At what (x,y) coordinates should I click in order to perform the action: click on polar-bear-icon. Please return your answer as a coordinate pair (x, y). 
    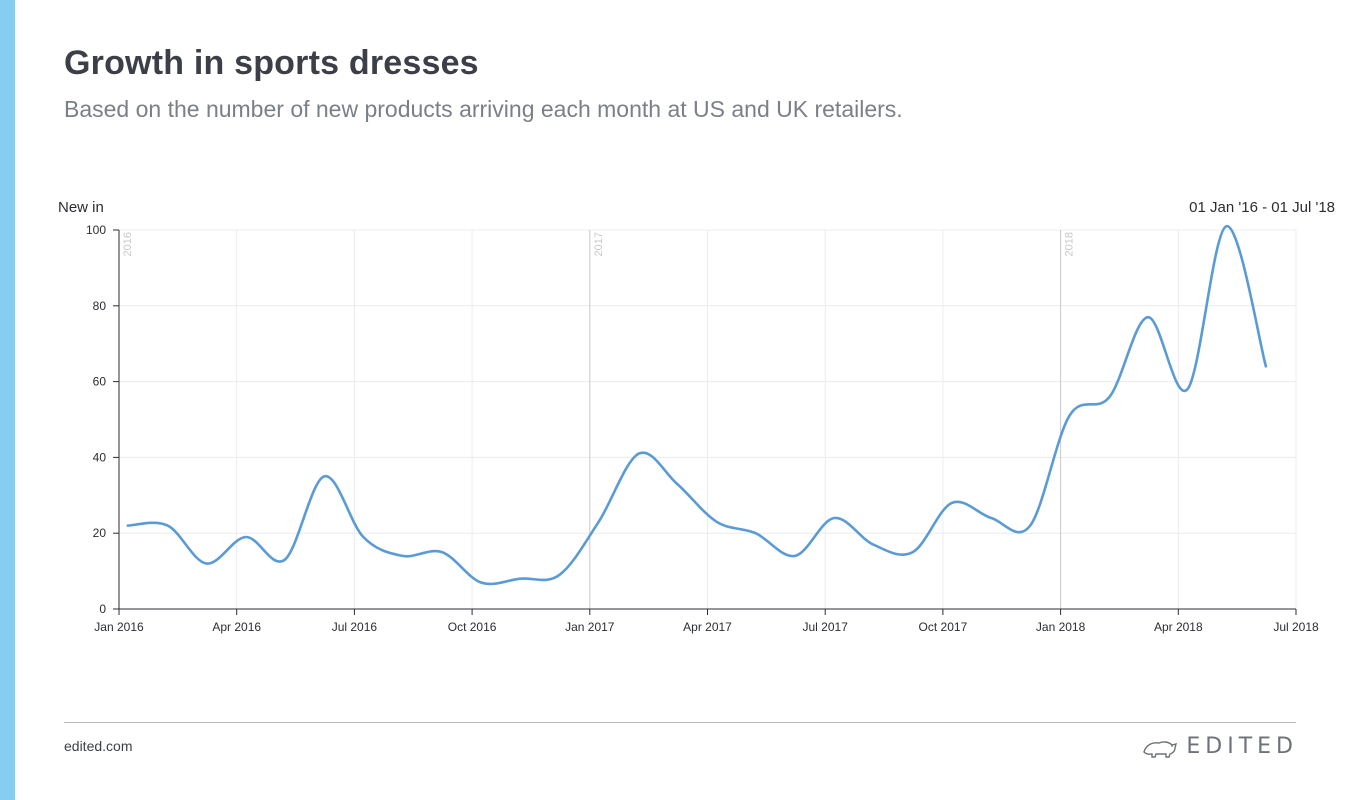
    Looking at the image, I should click on (1160, 749).